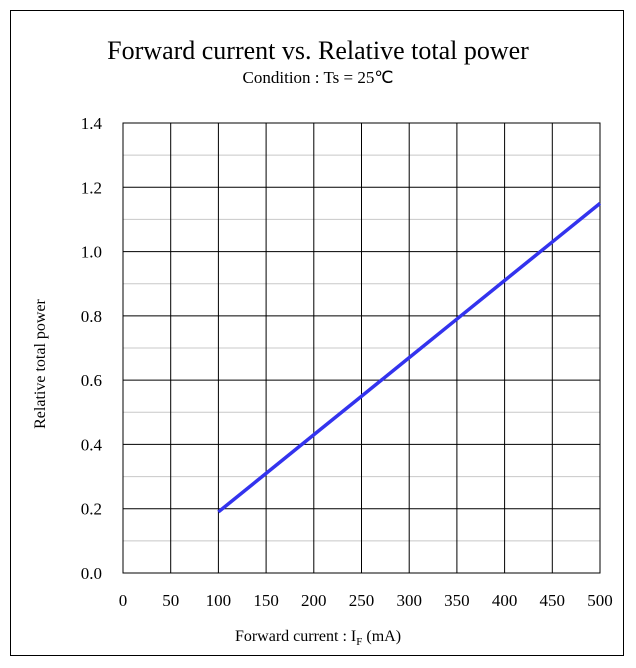 The width and height of the screenshot is (636, 668). Describe the element at coordinates (123, 600) in the screenshot. I see `x-tick-label: 0` at that location.